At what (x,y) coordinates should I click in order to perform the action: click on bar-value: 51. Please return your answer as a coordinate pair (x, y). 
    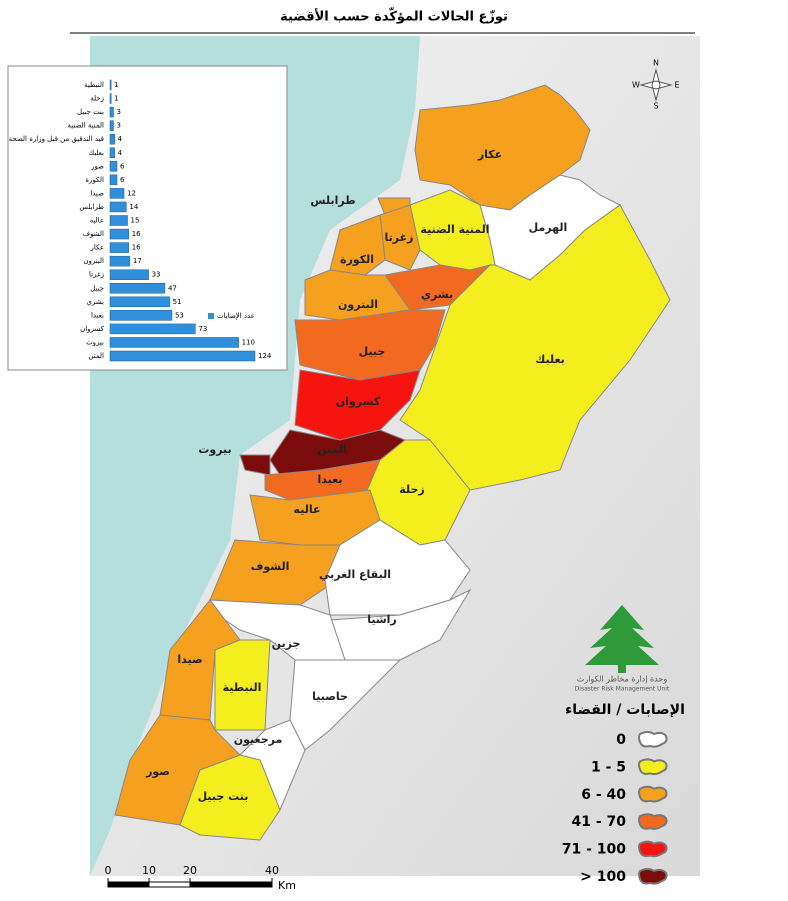
    Looking at the image, I should click on (177, 302).